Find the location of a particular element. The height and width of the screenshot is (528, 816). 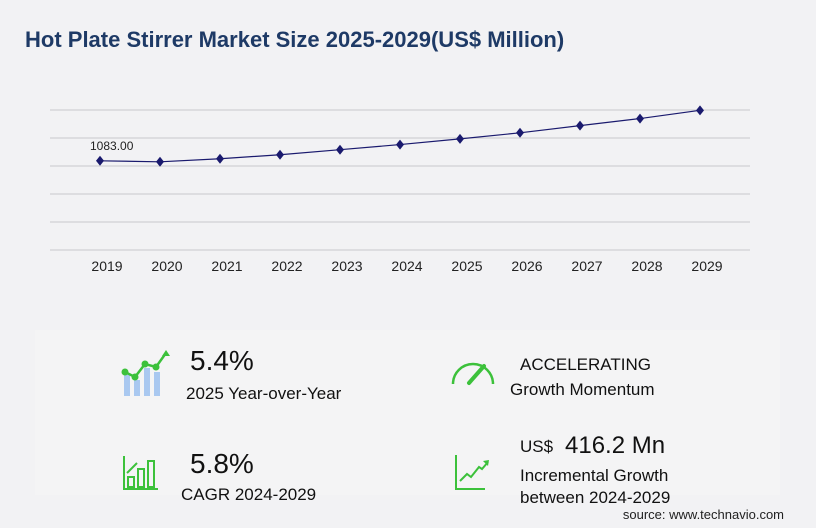

data-point-2028 is located at coordinates (640, 118).